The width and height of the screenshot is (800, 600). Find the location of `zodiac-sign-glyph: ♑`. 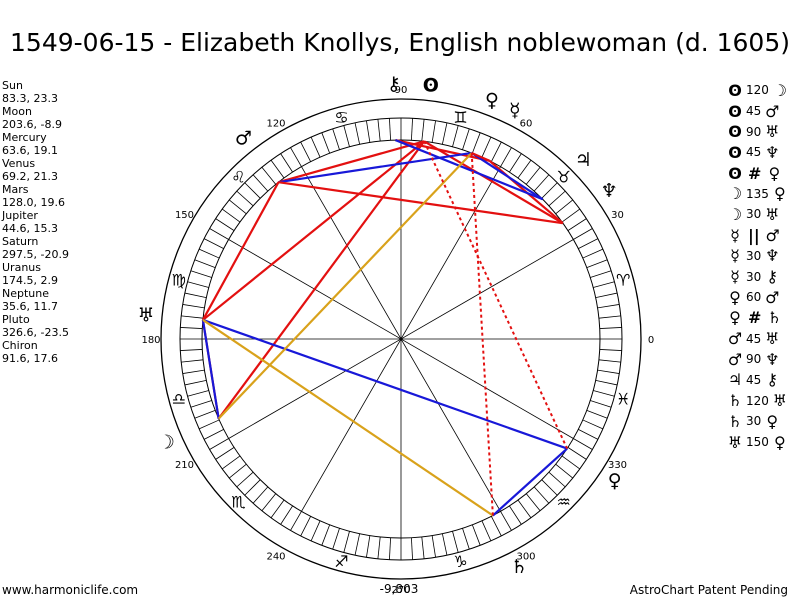

zodiac-sign-glyph: ♑ is located at coordinates (460, 561).